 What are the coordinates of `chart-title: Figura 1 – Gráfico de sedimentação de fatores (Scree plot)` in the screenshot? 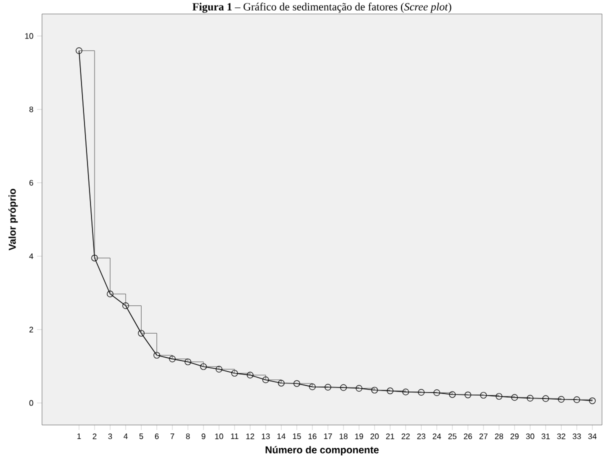 It's located at (322, 7).